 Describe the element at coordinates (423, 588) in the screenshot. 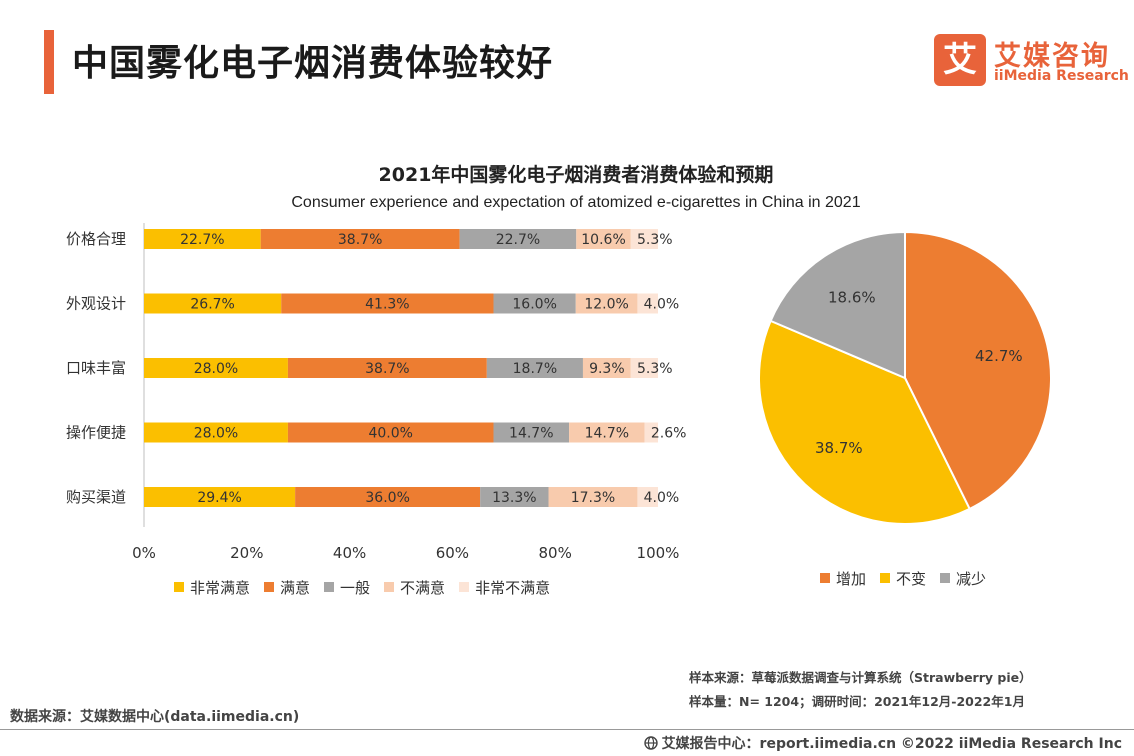

I see `legend-label: 不满意` at that location.